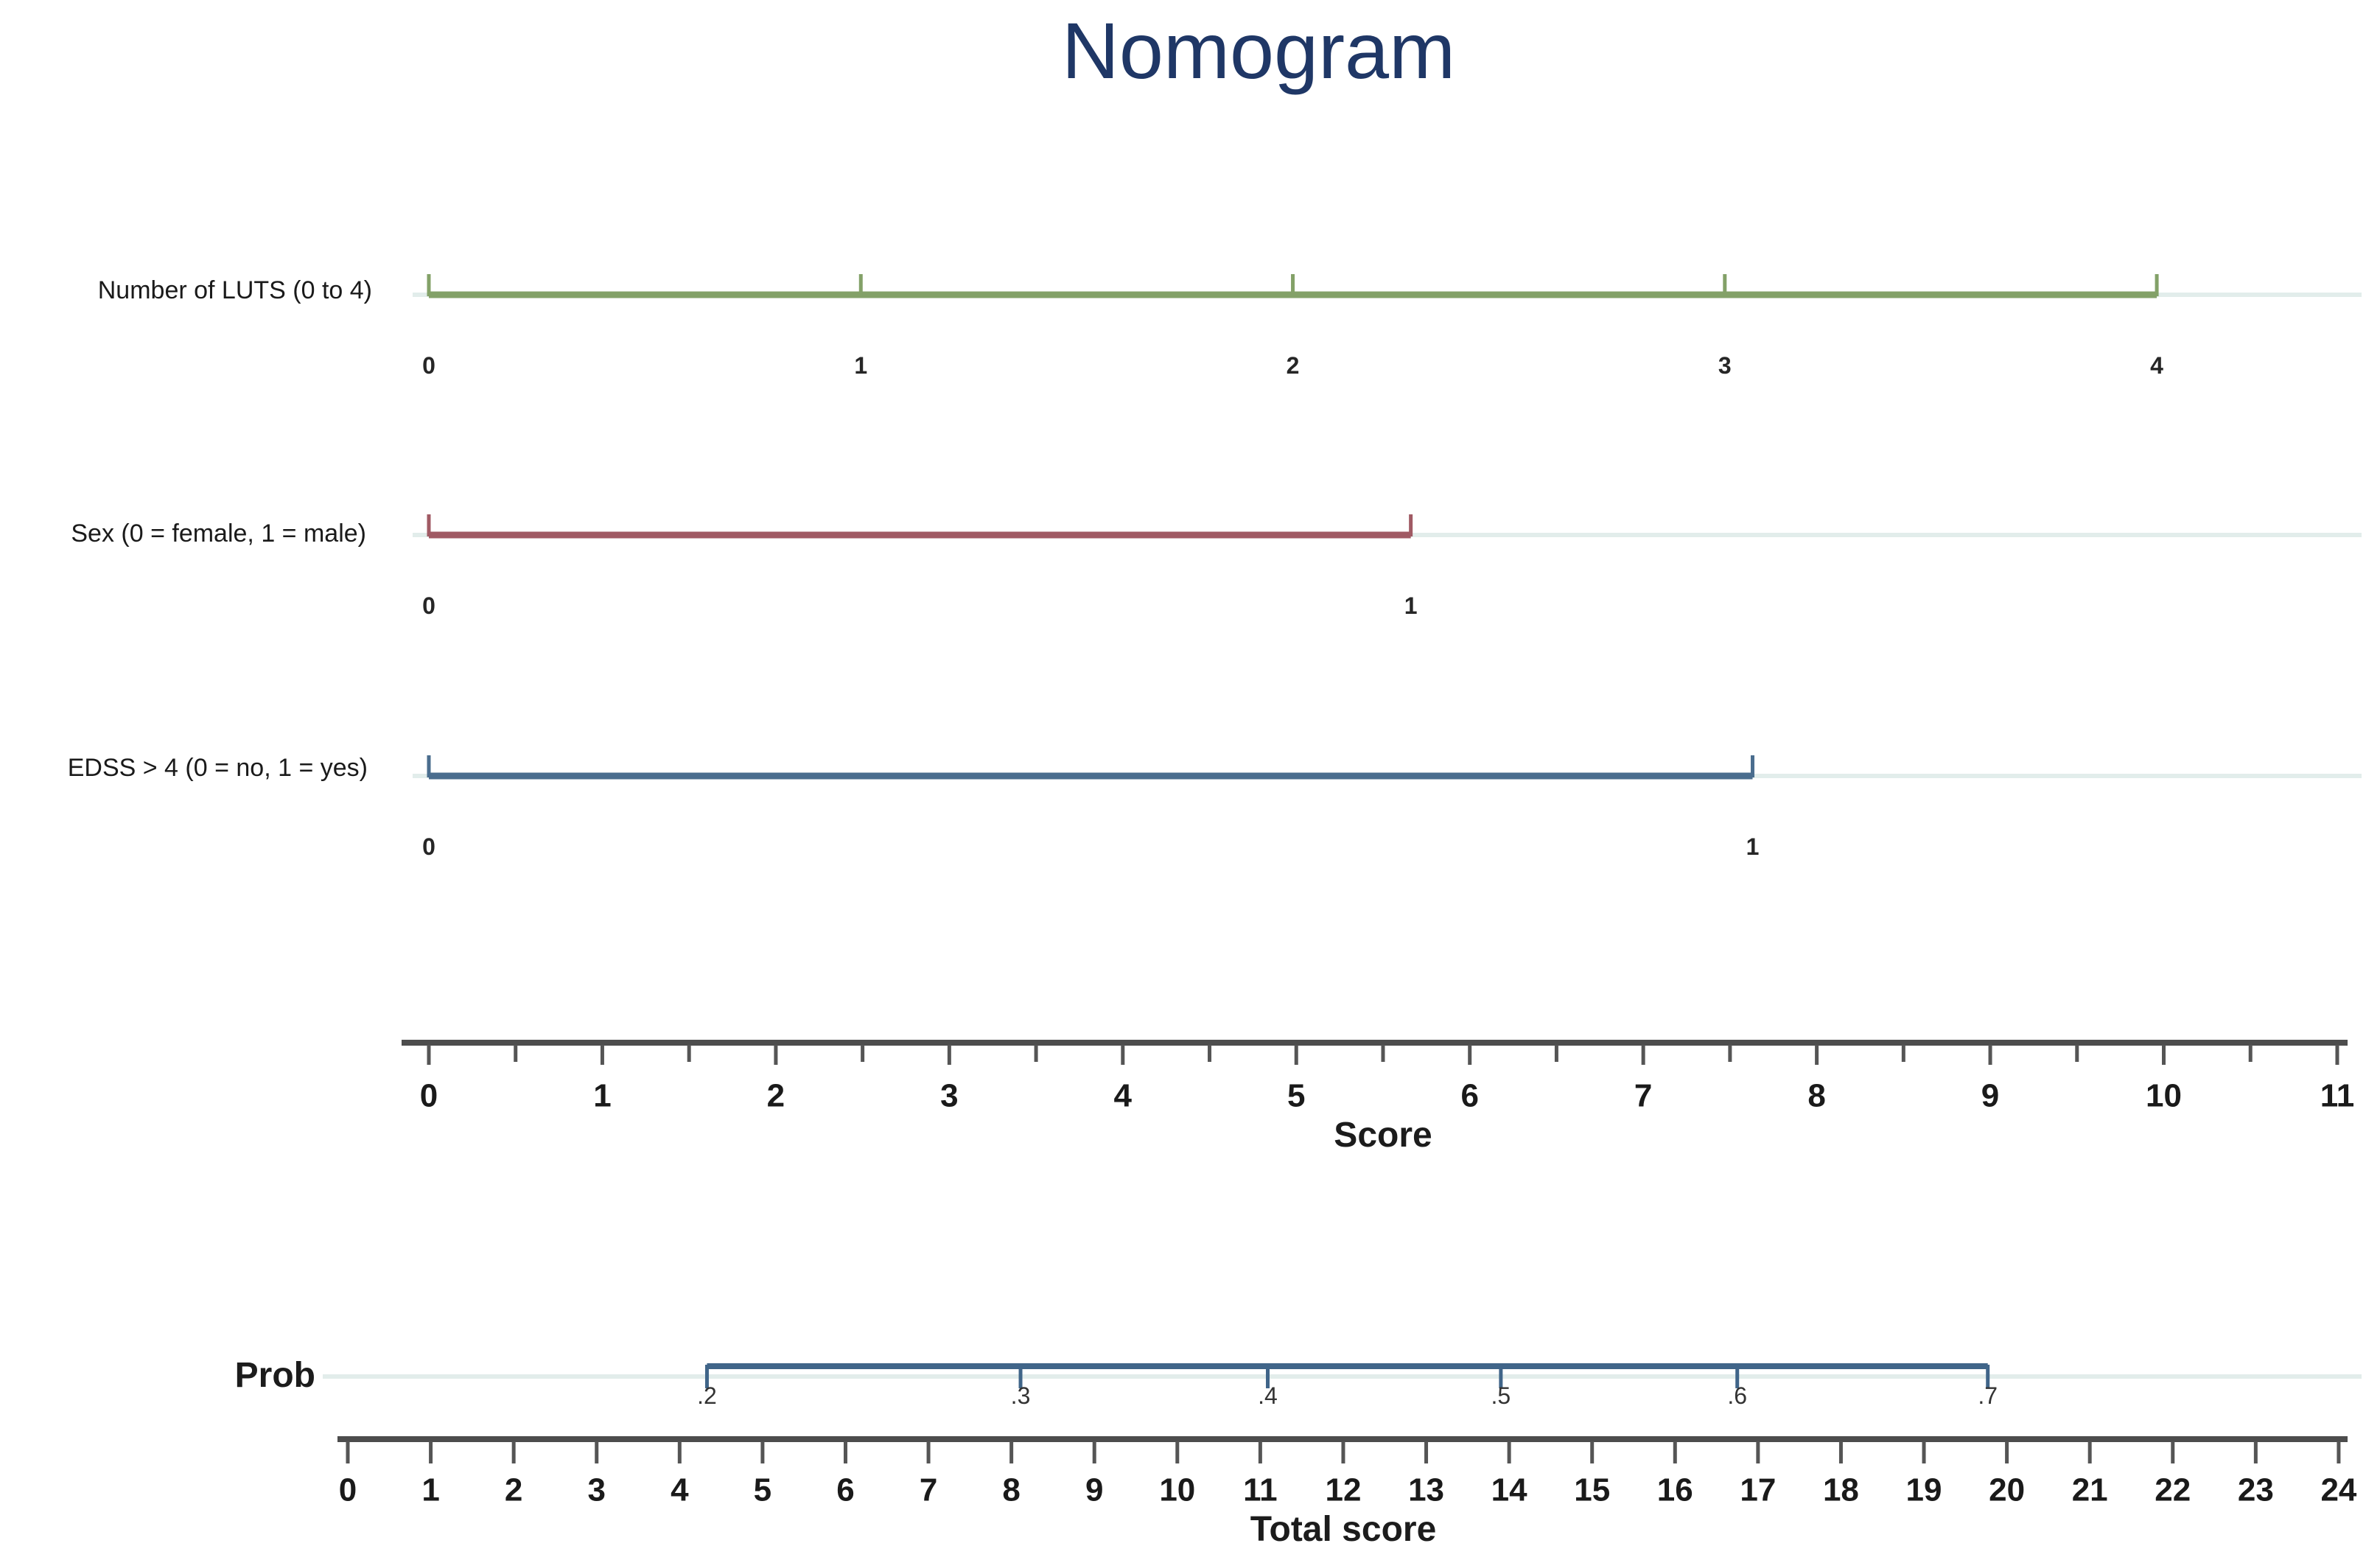  What do you see at coordinates (1841, 1490) in the screenshot?
I see `svg-text: 18` at bounding box center [1841, 1490].